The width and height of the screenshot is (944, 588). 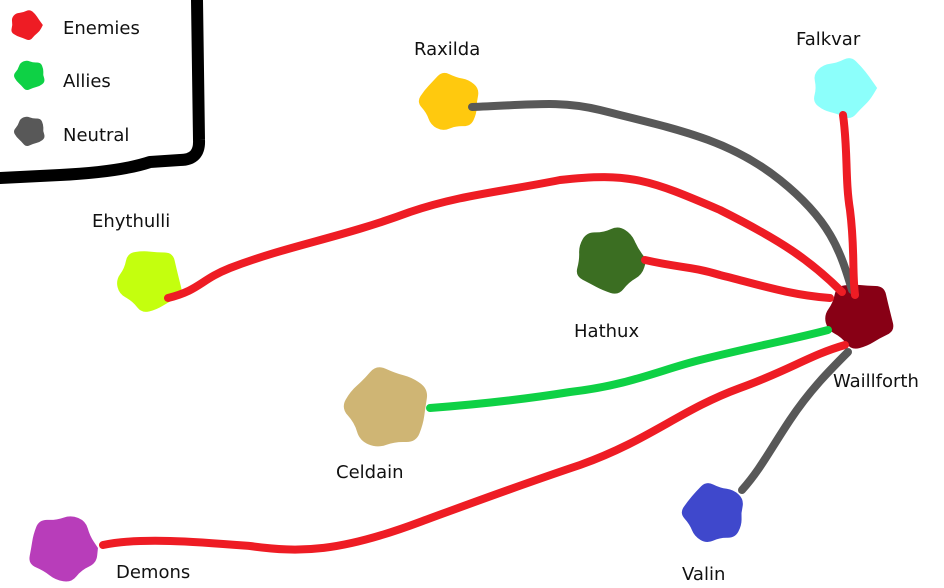 What do you see at coordinates (109, 549) in the screenshot?
I see `node-demons: Demons` at bounding box center [109, 549].